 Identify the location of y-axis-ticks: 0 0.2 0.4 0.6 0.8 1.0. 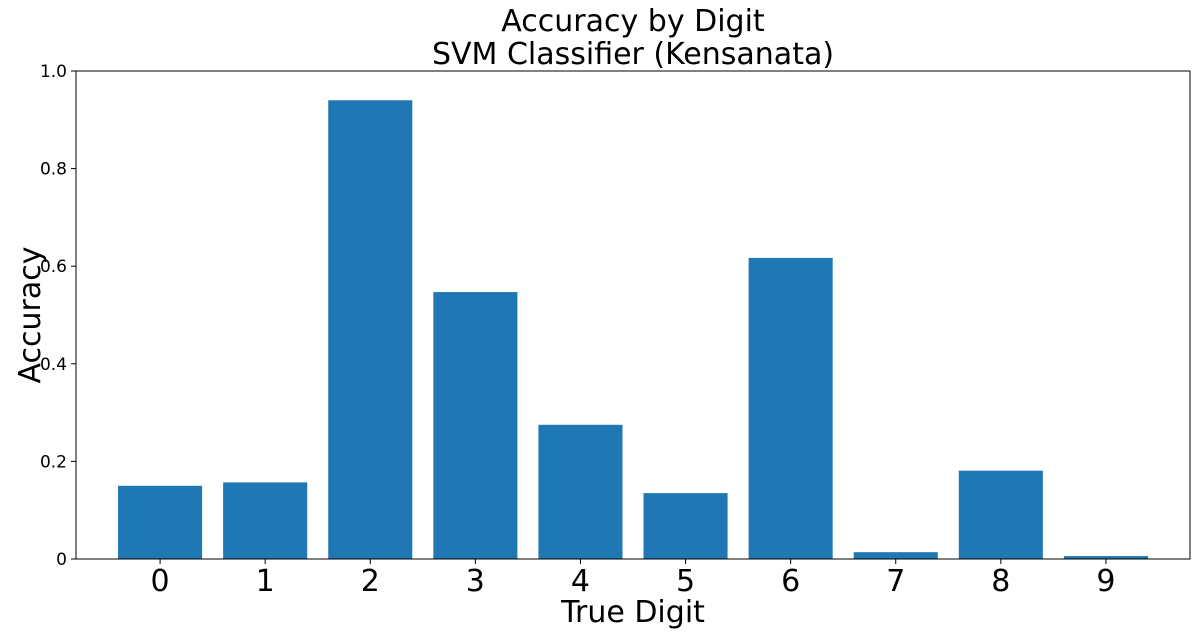
(58, 316).